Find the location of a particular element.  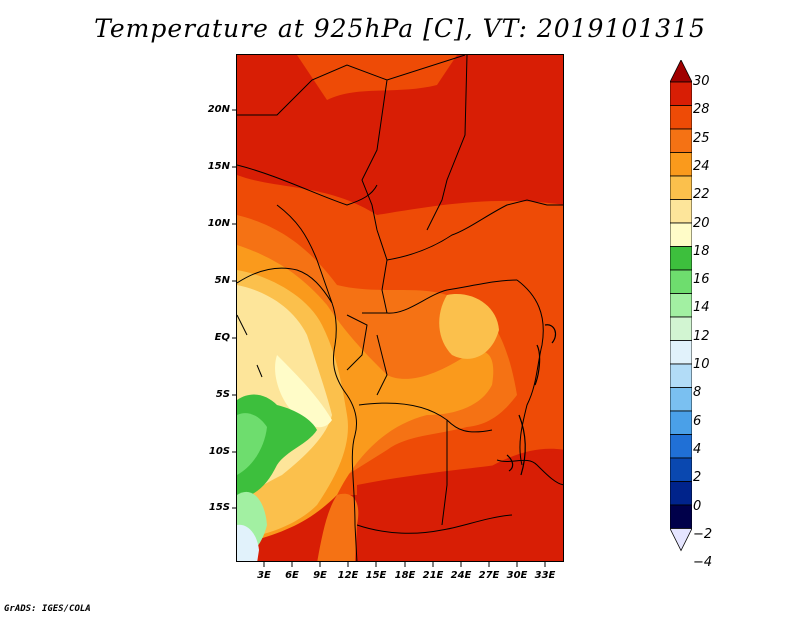

x-tick-label: 3E is located at coordinates (264, 575).